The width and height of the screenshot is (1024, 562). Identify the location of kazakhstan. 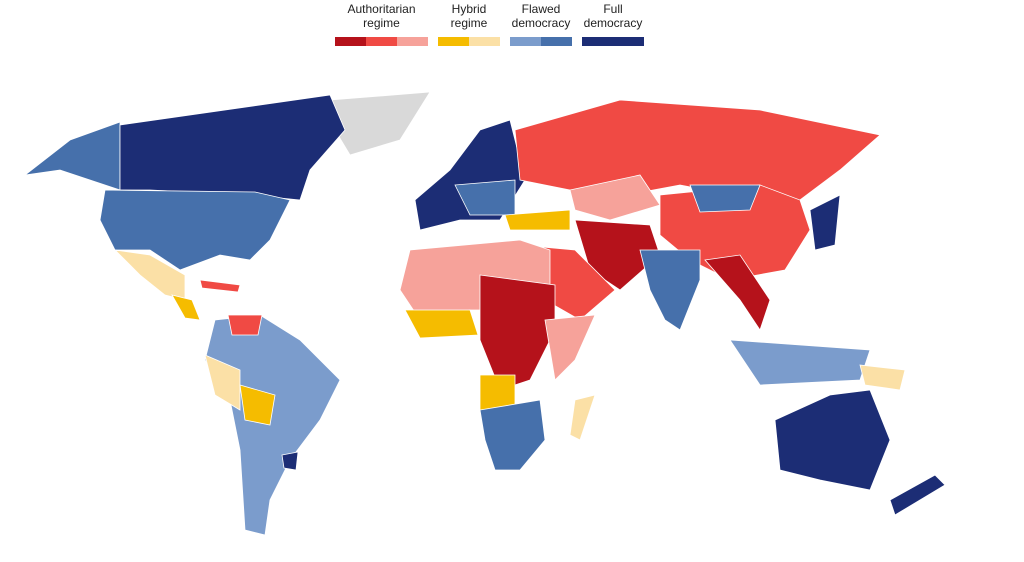
(615, 197).